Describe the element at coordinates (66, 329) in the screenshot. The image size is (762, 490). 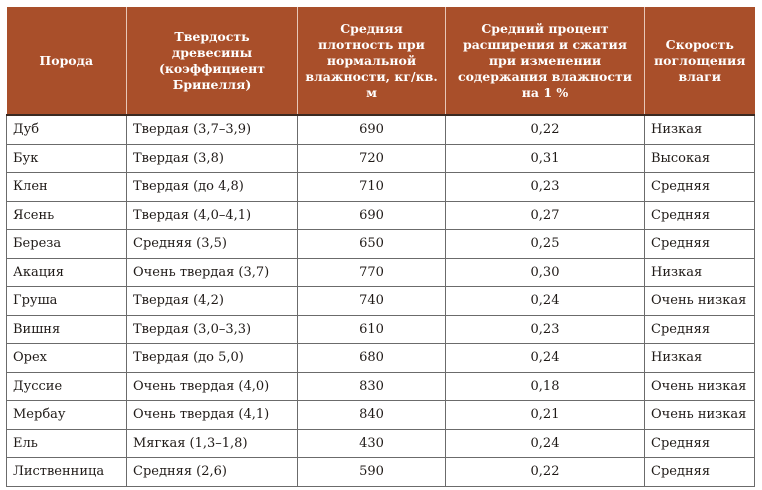
I see `cell-species: Вишня` at that location.